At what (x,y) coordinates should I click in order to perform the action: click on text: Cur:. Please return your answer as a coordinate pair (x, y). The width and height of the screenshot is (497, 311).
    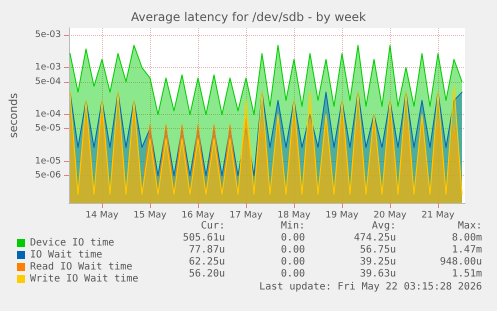
    Looking at the image, I should click on (212, 226).